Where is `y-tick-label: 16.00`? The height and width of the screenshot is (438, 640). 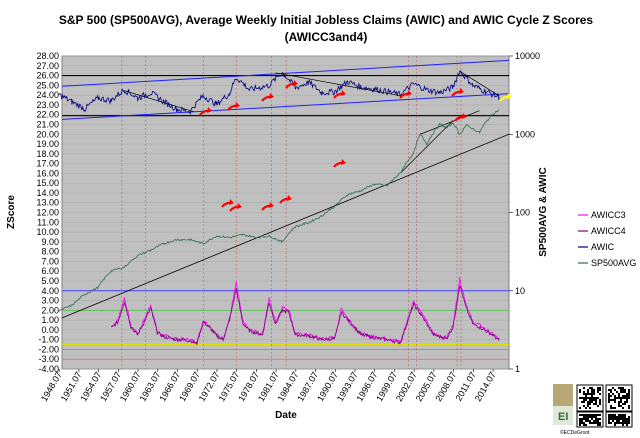
y-tick-label: 16.00 is located at coordinates (47, 173).